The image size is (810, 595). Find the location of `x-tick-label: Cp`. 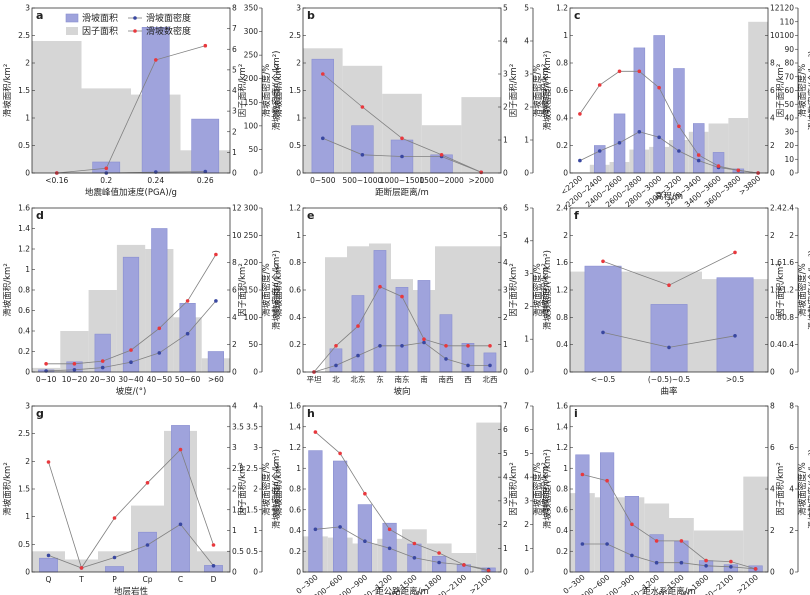

x-tick-label: Cp is located at coordinates (148, 579).